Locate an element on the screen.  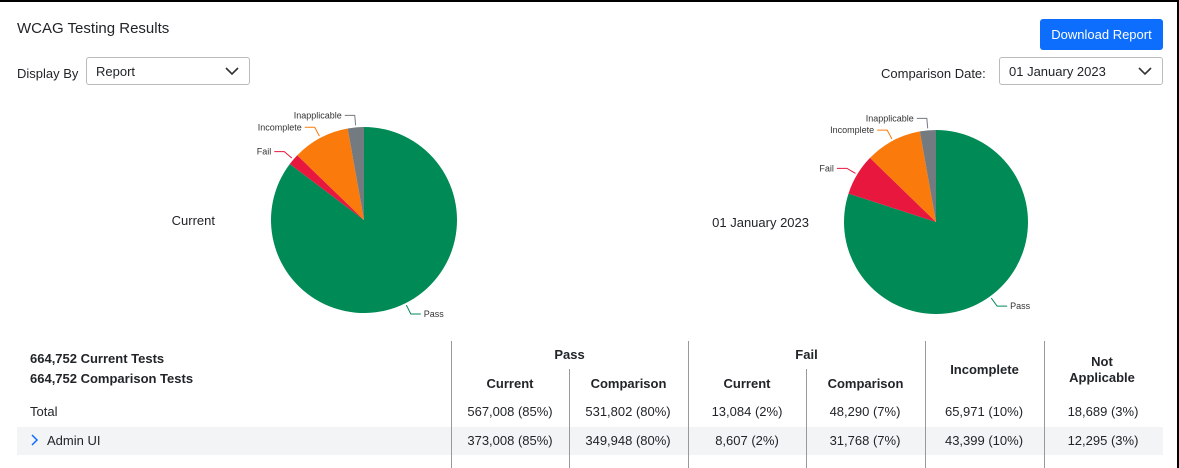
table-cell: 12,295 (3%) is located at coordinates (1103, 440).